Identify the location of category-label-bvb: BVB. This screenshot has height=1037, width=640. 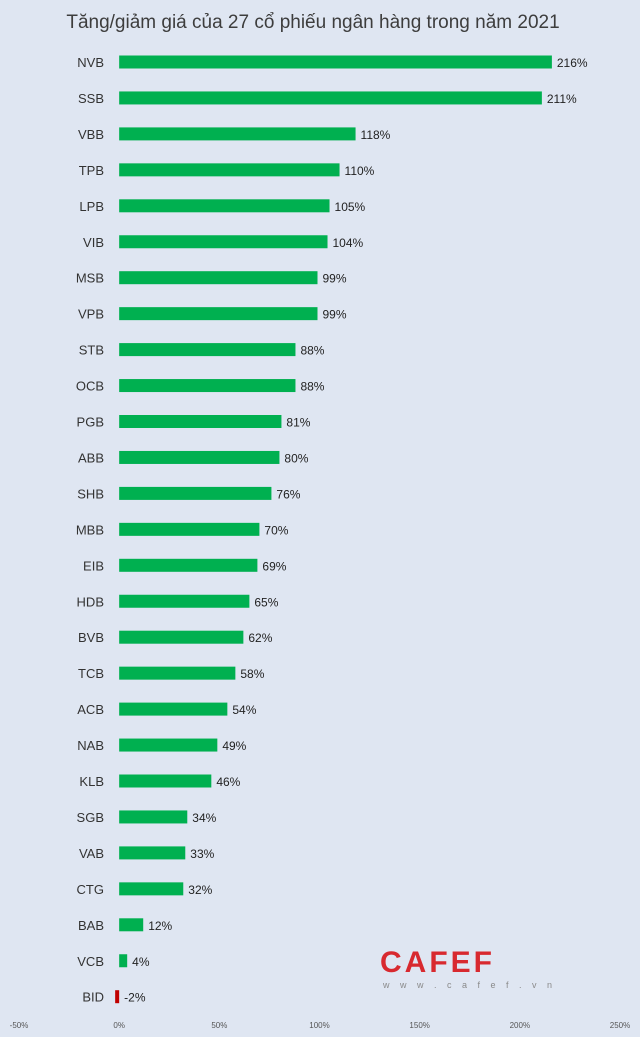
(91, 637).